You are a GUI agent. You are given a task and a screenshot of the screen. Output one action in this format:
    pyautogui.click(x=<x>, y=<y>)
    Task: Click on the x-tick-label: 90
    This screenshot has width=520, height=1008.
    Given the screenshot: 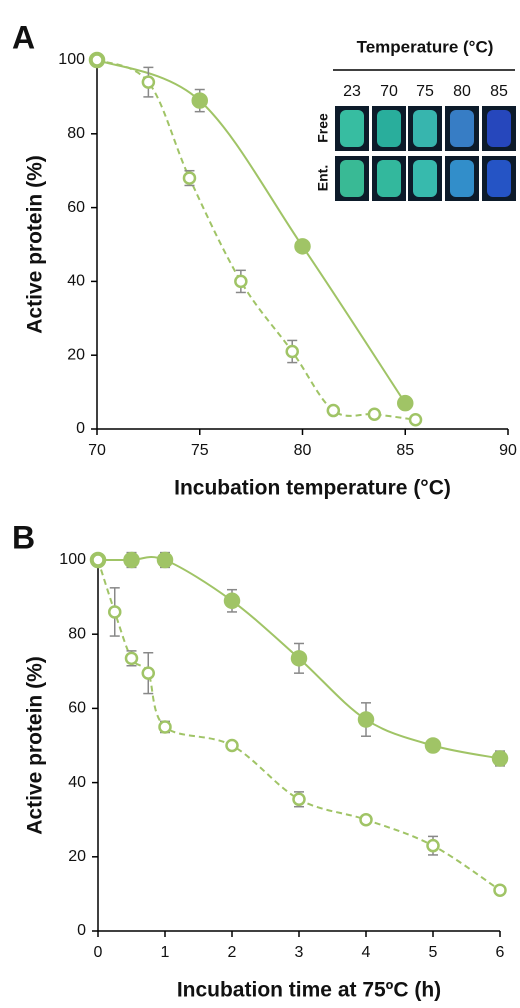 What is the action you would take?
    pyautogui.click(x=508, y=450)
    